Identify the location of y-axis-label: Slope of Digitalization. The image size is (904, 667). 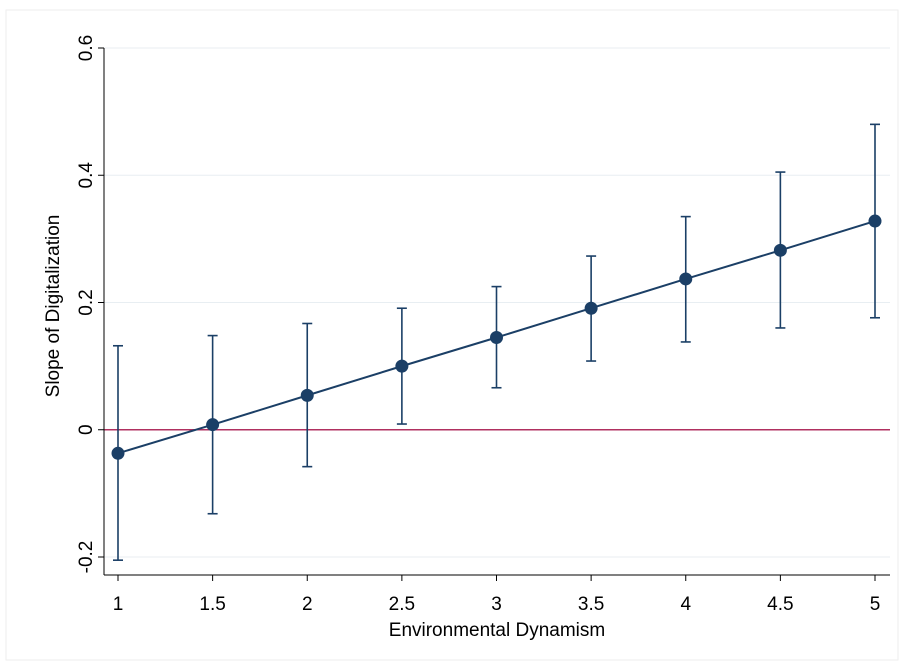
(53, 306).